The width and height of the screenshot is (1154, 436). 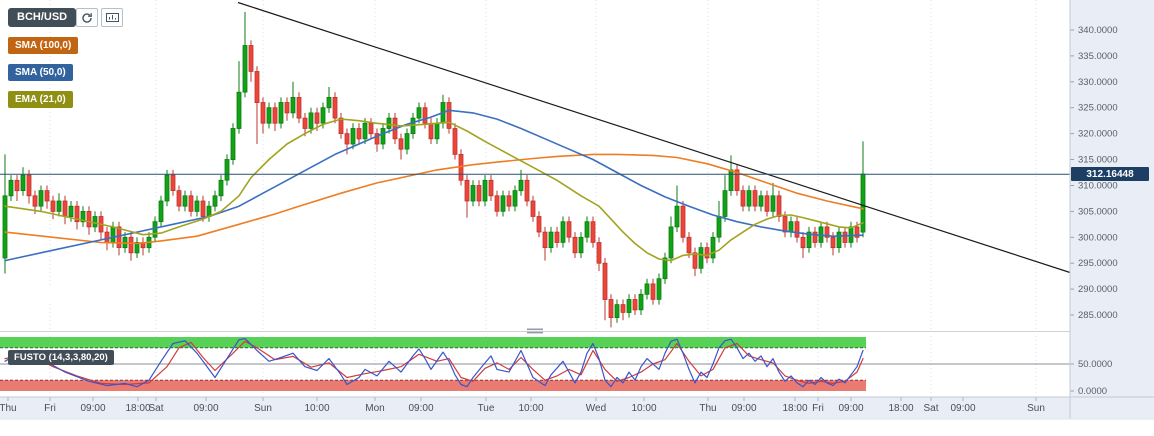 What do you see at coordinates (1098, 134) in the screenshot?
I see `svg-text: 320.0000` at bounding box center [1098, 134].